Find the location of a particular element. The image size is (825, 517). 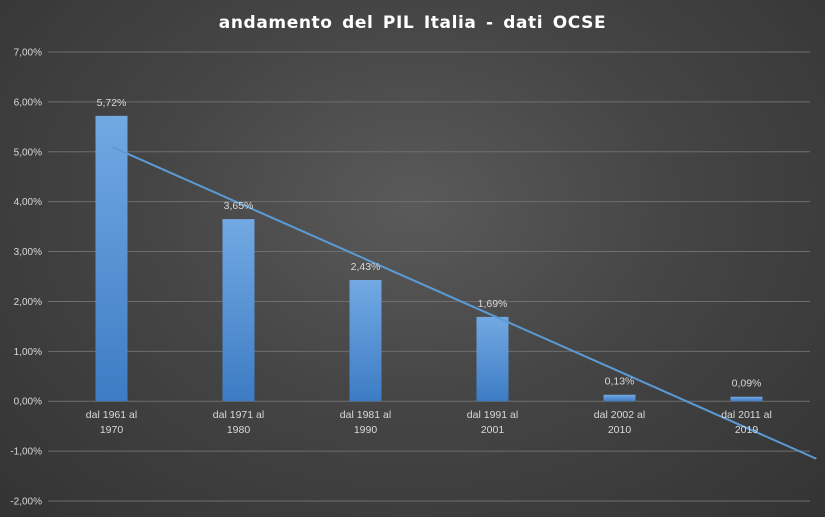

data-label: 1,69% is located at coordinates (493, 304).